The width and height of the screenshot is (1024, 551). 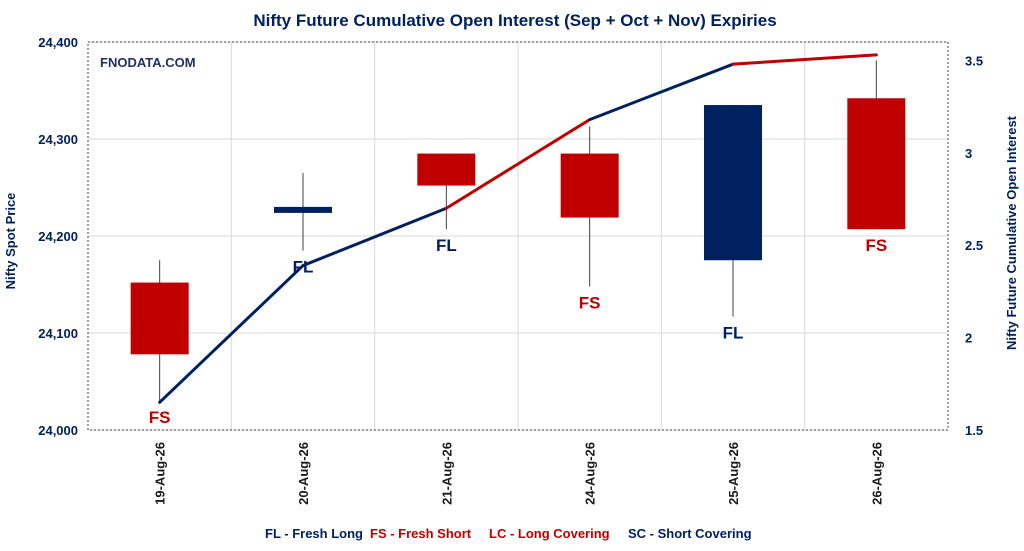 What do you see at coordinates (58, 42) in the screenshot?
I see `y-left-tick-label: 24,400` at bounding box center [58, 42].